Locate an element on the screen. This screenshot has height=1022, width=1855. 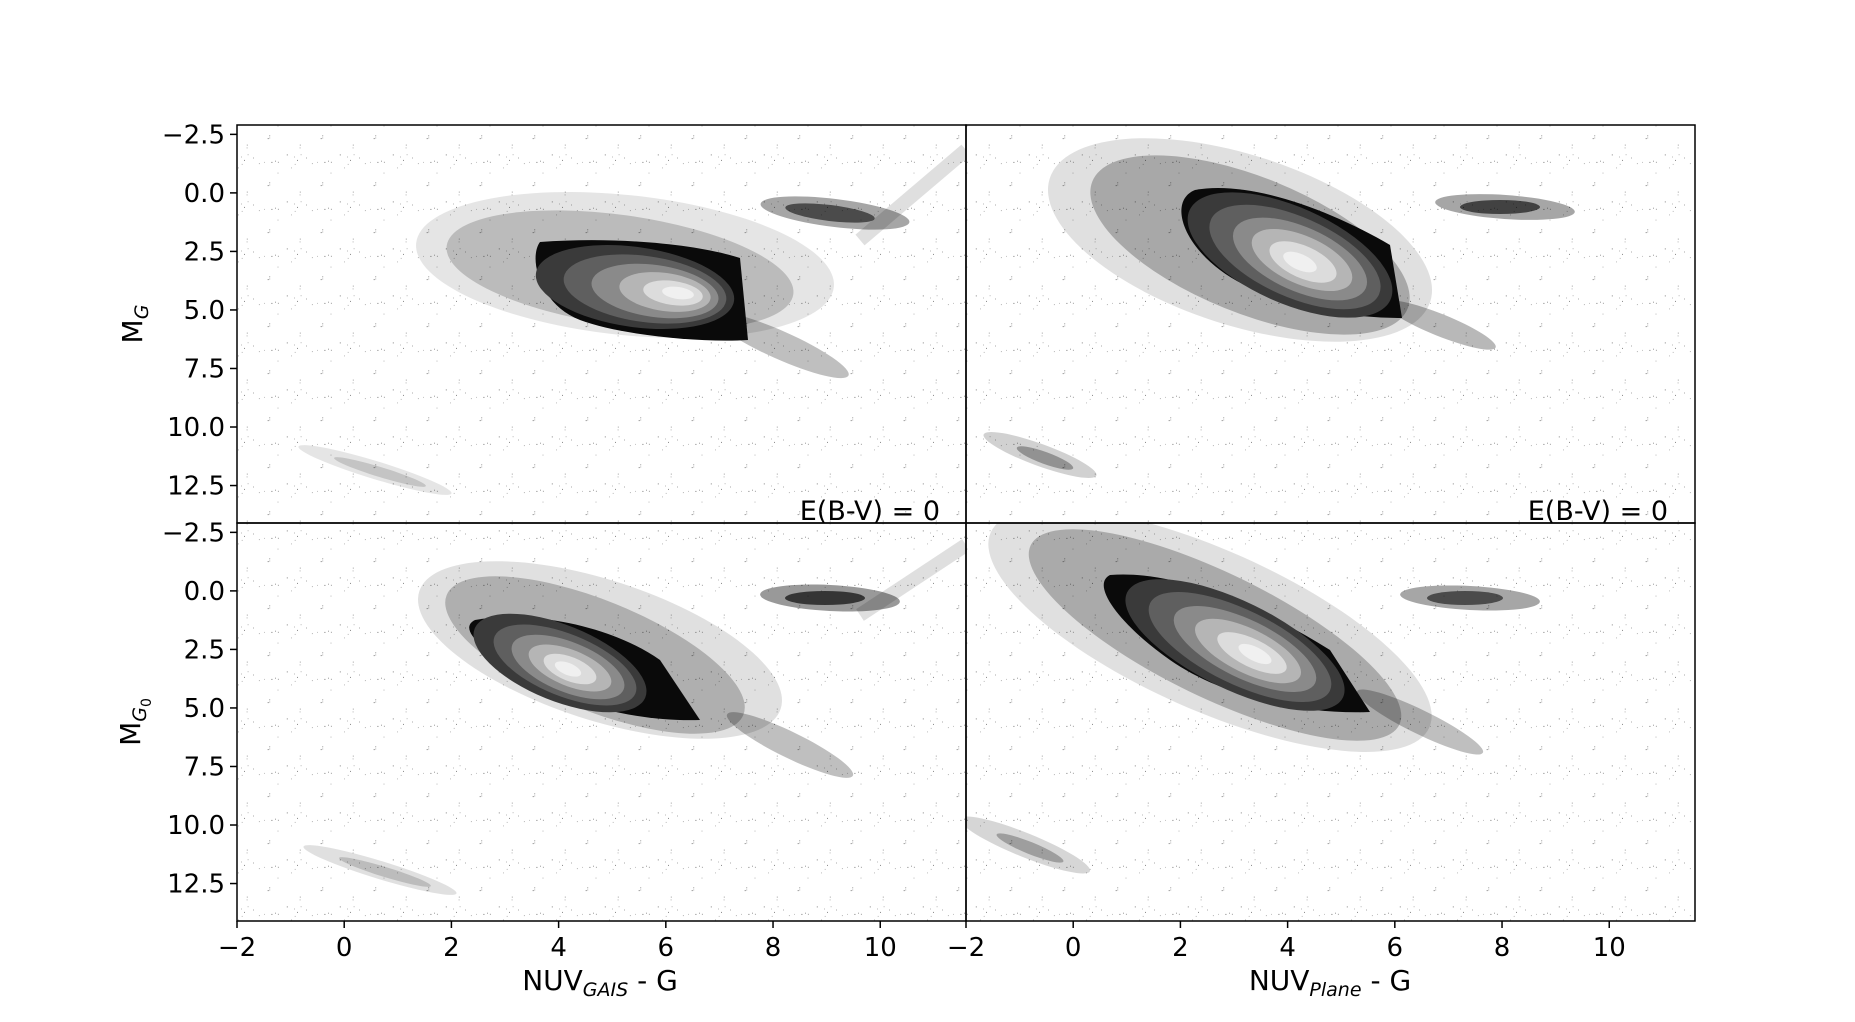
x-axis-title-left: NUVGAIS - G is located at coordinates (600, 982).